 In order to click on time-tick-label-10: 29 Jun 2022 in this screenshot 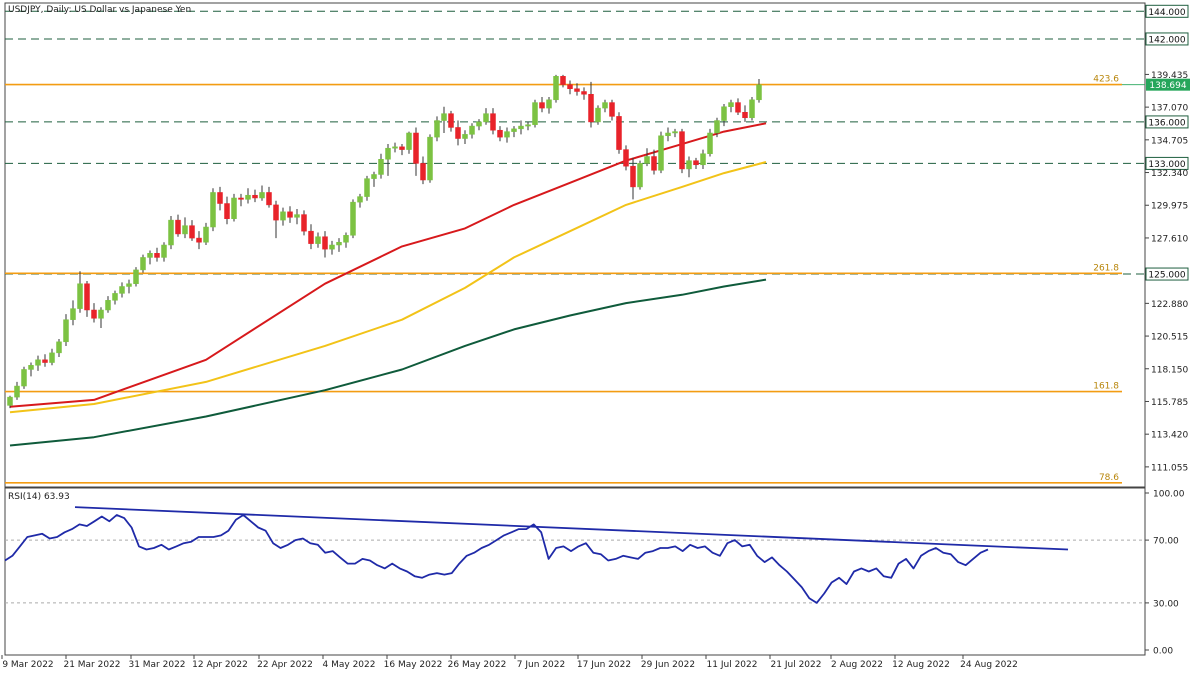, I will do `click(668, 665)`.